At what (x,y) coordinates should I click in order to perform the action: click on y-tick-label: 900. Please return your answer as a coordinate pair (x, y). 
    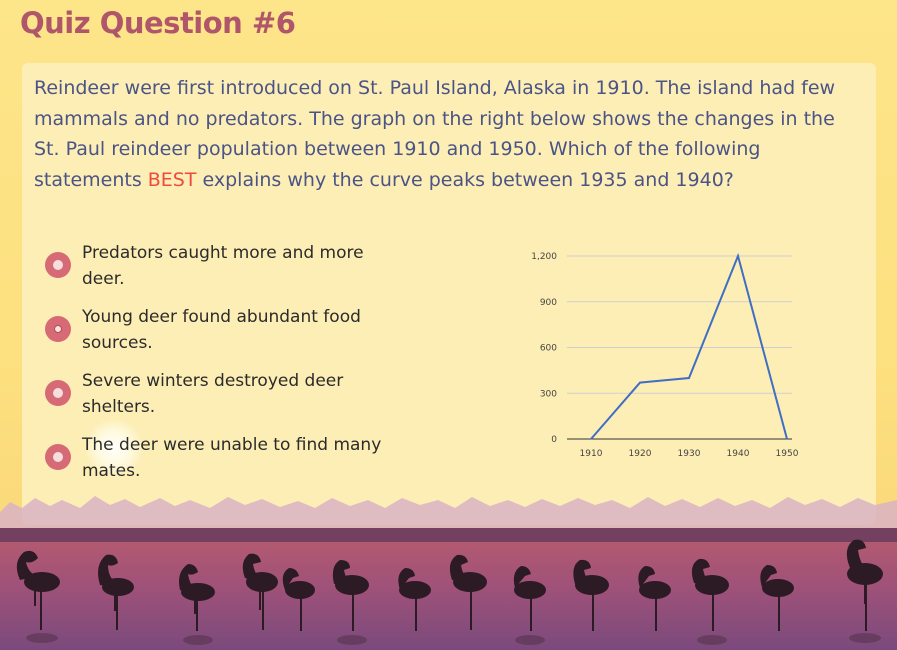
    Looking at the image, I should click on (548, 303).